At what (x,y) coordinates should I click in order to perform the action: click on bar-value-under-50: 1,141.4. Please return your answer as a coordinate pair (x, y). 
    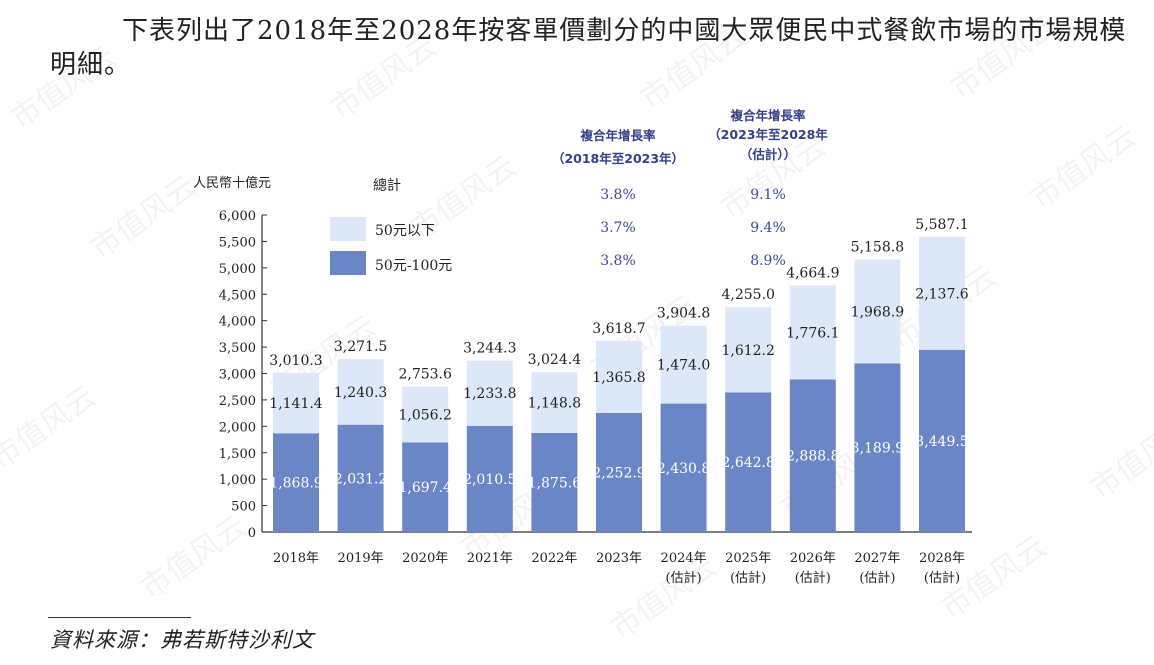
    Looking at the image, I should click on (296, 404).